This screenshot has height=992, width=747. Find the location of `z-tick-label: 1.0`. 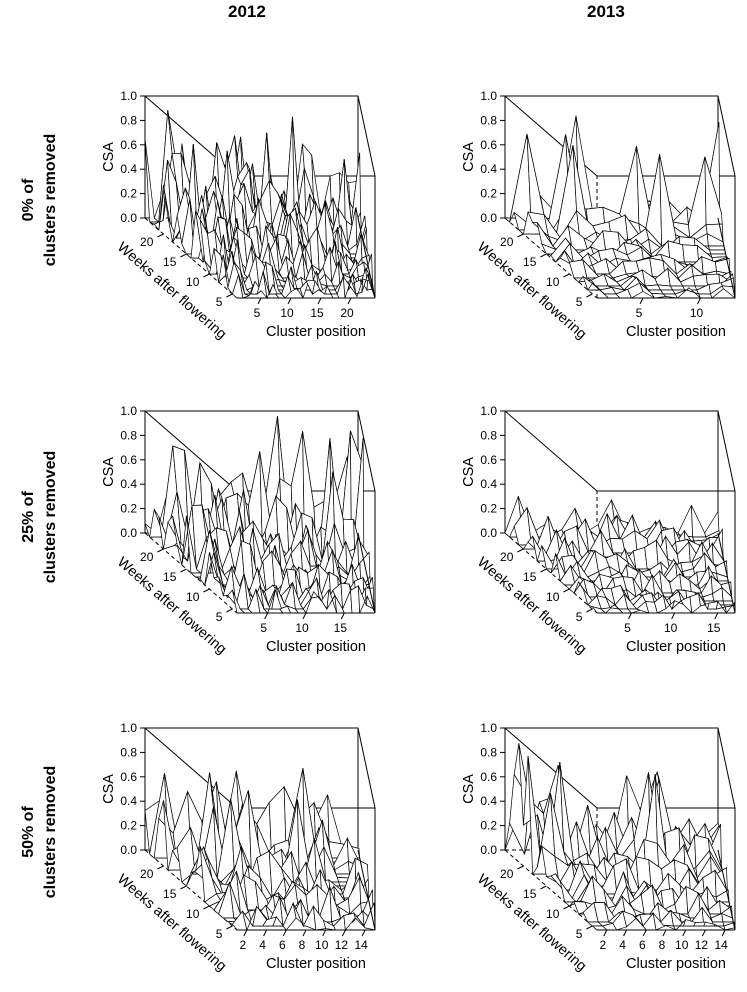

z-tick-label: 1.0 is located at coordinates (128, 728).